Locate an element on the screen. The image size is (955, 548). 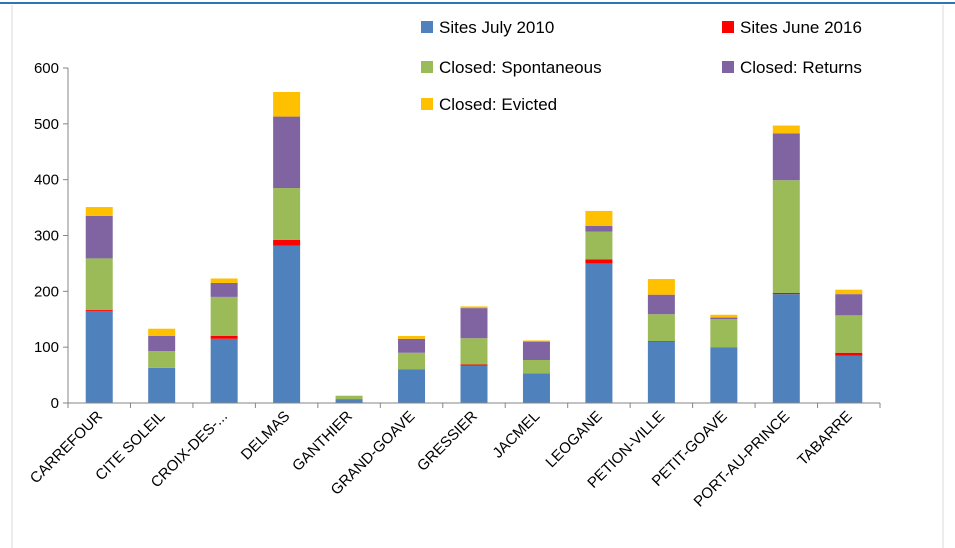
x-tick-label-3: DELMAS is located at coordinates (266, 436).